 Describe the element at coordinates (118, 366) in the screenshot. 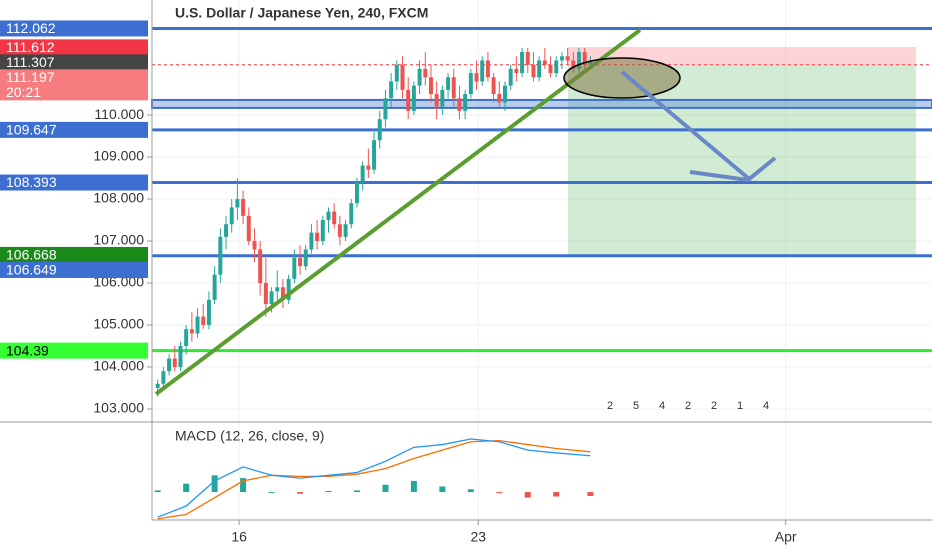

I see `y-tick-label: 104.000` at that location.